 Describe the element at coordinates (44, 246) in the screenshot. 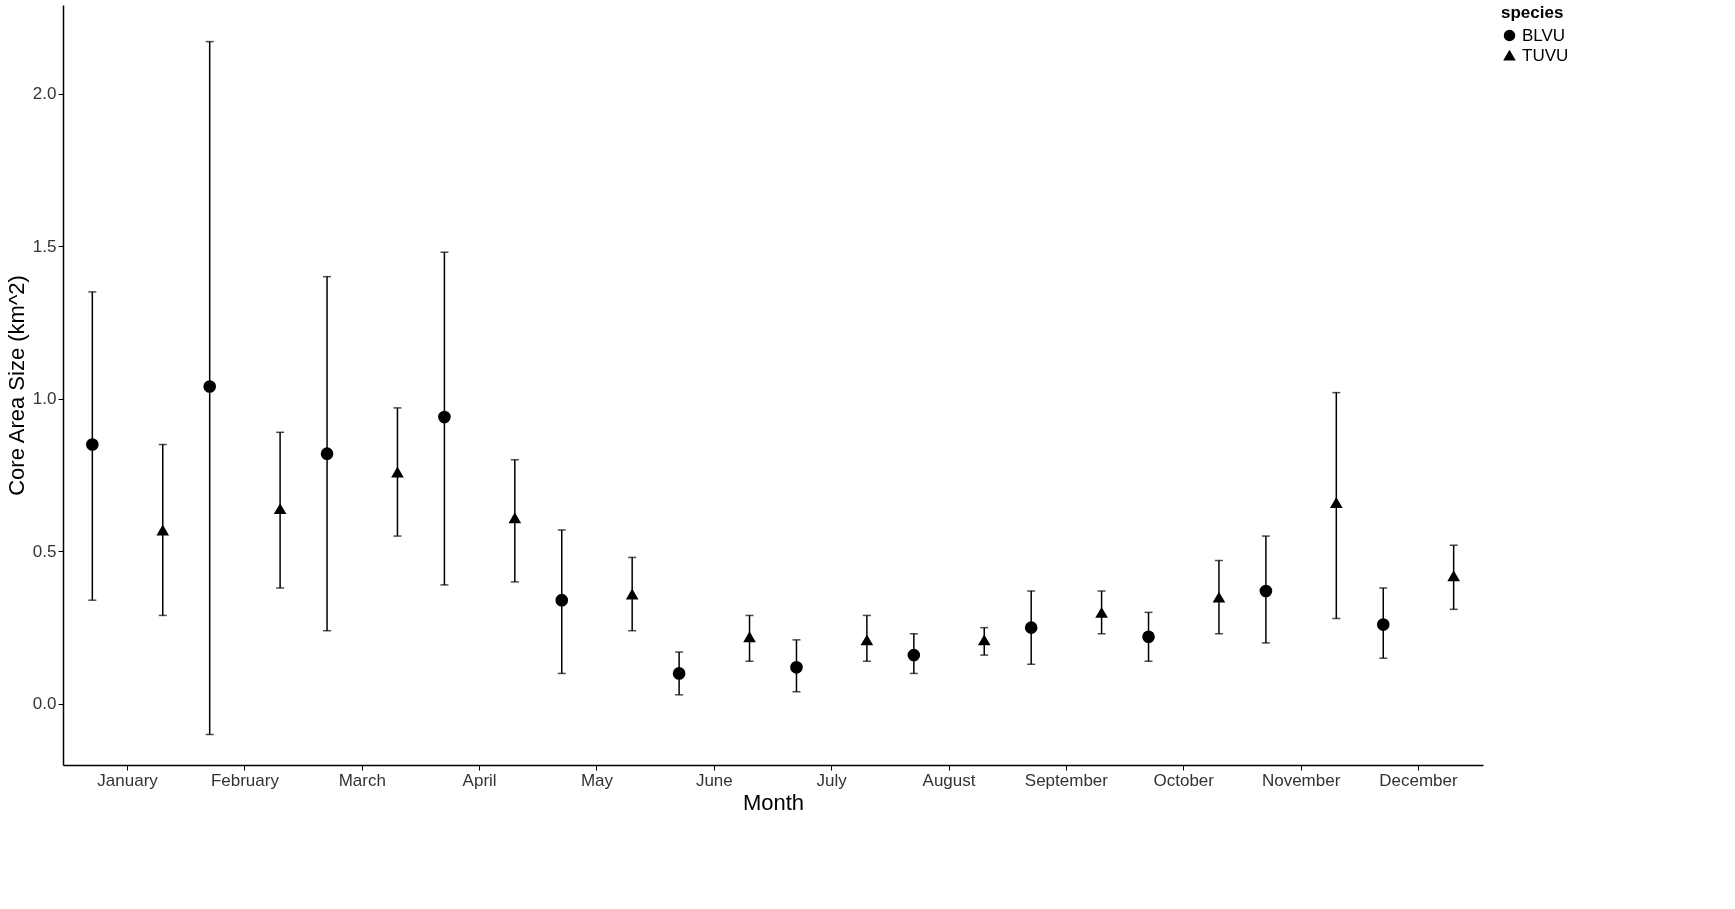

I see `y-tick-label: 1.5` at that location.